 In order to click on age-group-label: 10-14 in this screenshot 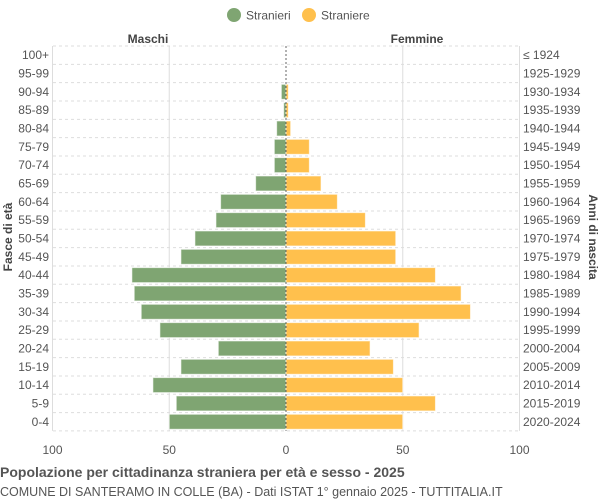, I will do `click(33, 385)`.